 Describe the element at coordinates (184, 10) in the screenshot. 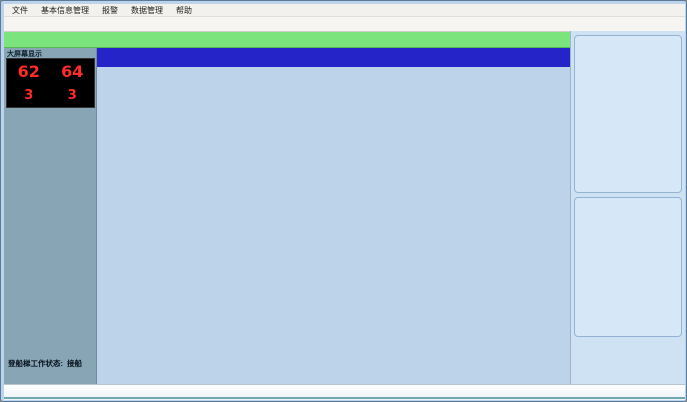

I see `menu-item-4: 帮助` at that location.